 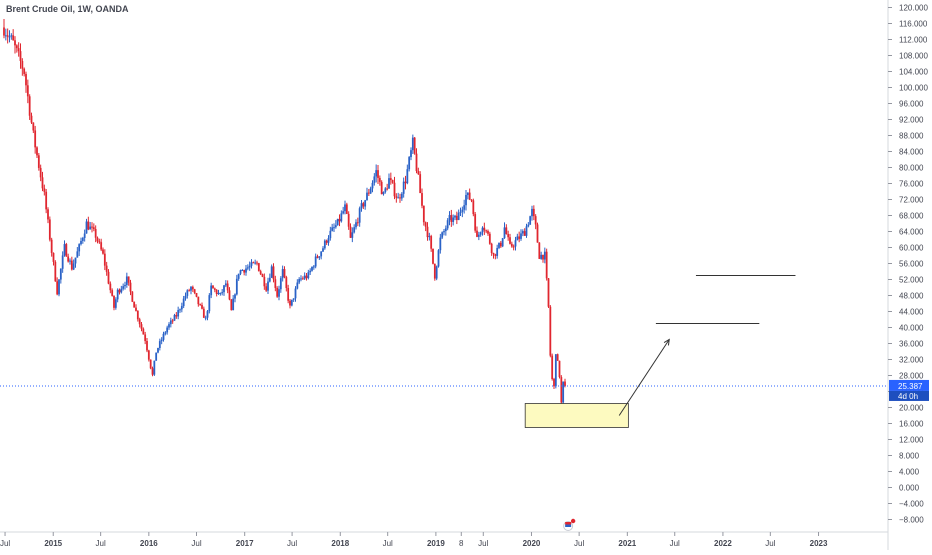 I want to click on x-tick-label: 2018, so click(x=340, y=543).